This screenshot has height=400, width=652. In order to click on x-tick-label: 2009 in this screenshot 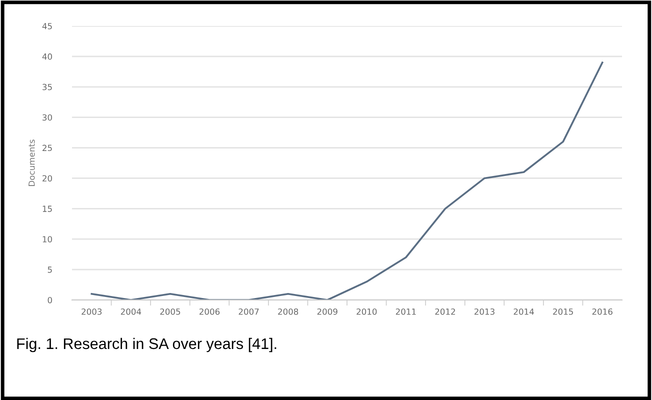, I will do `click(327, 311)`.